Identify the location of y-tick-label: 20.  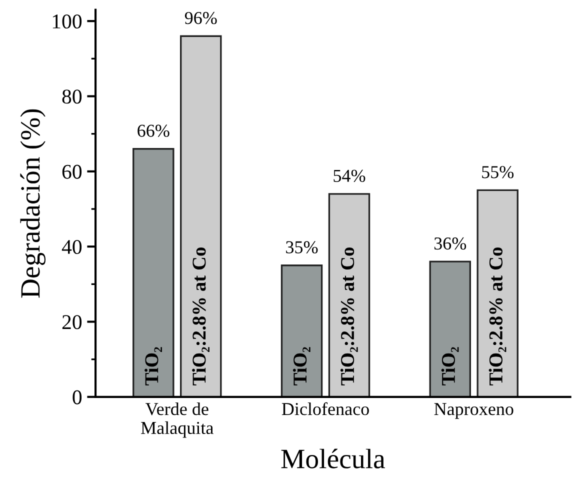
(72, 322).